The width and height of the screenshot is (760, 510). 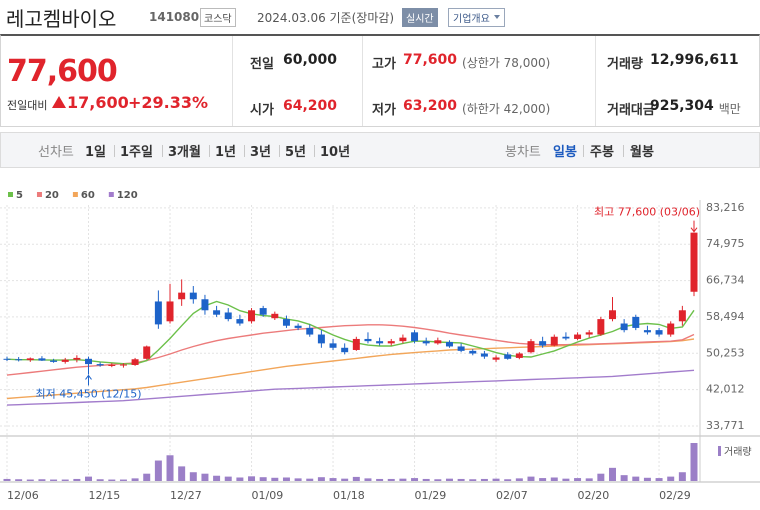 What do you see at coordinates (261, 152) in the screenshot?
I see `period-tab: 3년` at bounding box center [261, 152].